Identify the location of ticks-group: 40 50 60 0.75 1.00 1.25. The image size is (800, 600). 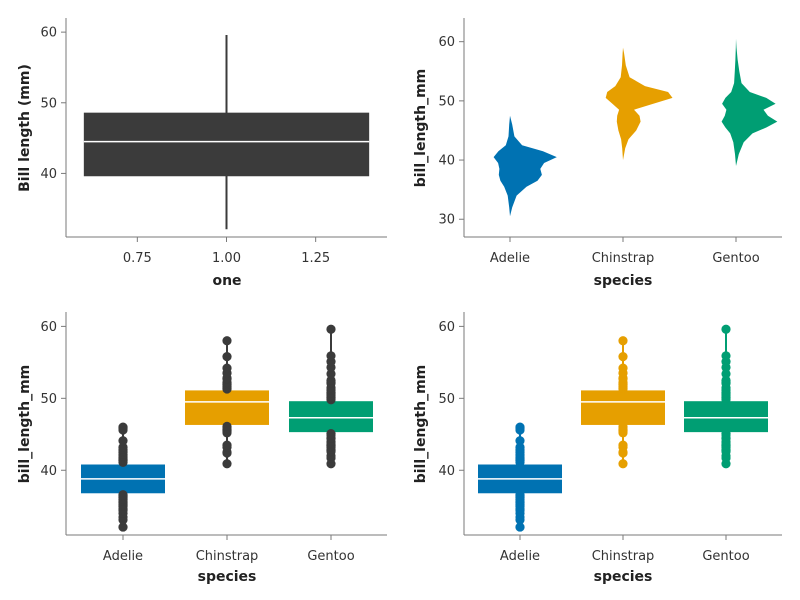
(185, 146).